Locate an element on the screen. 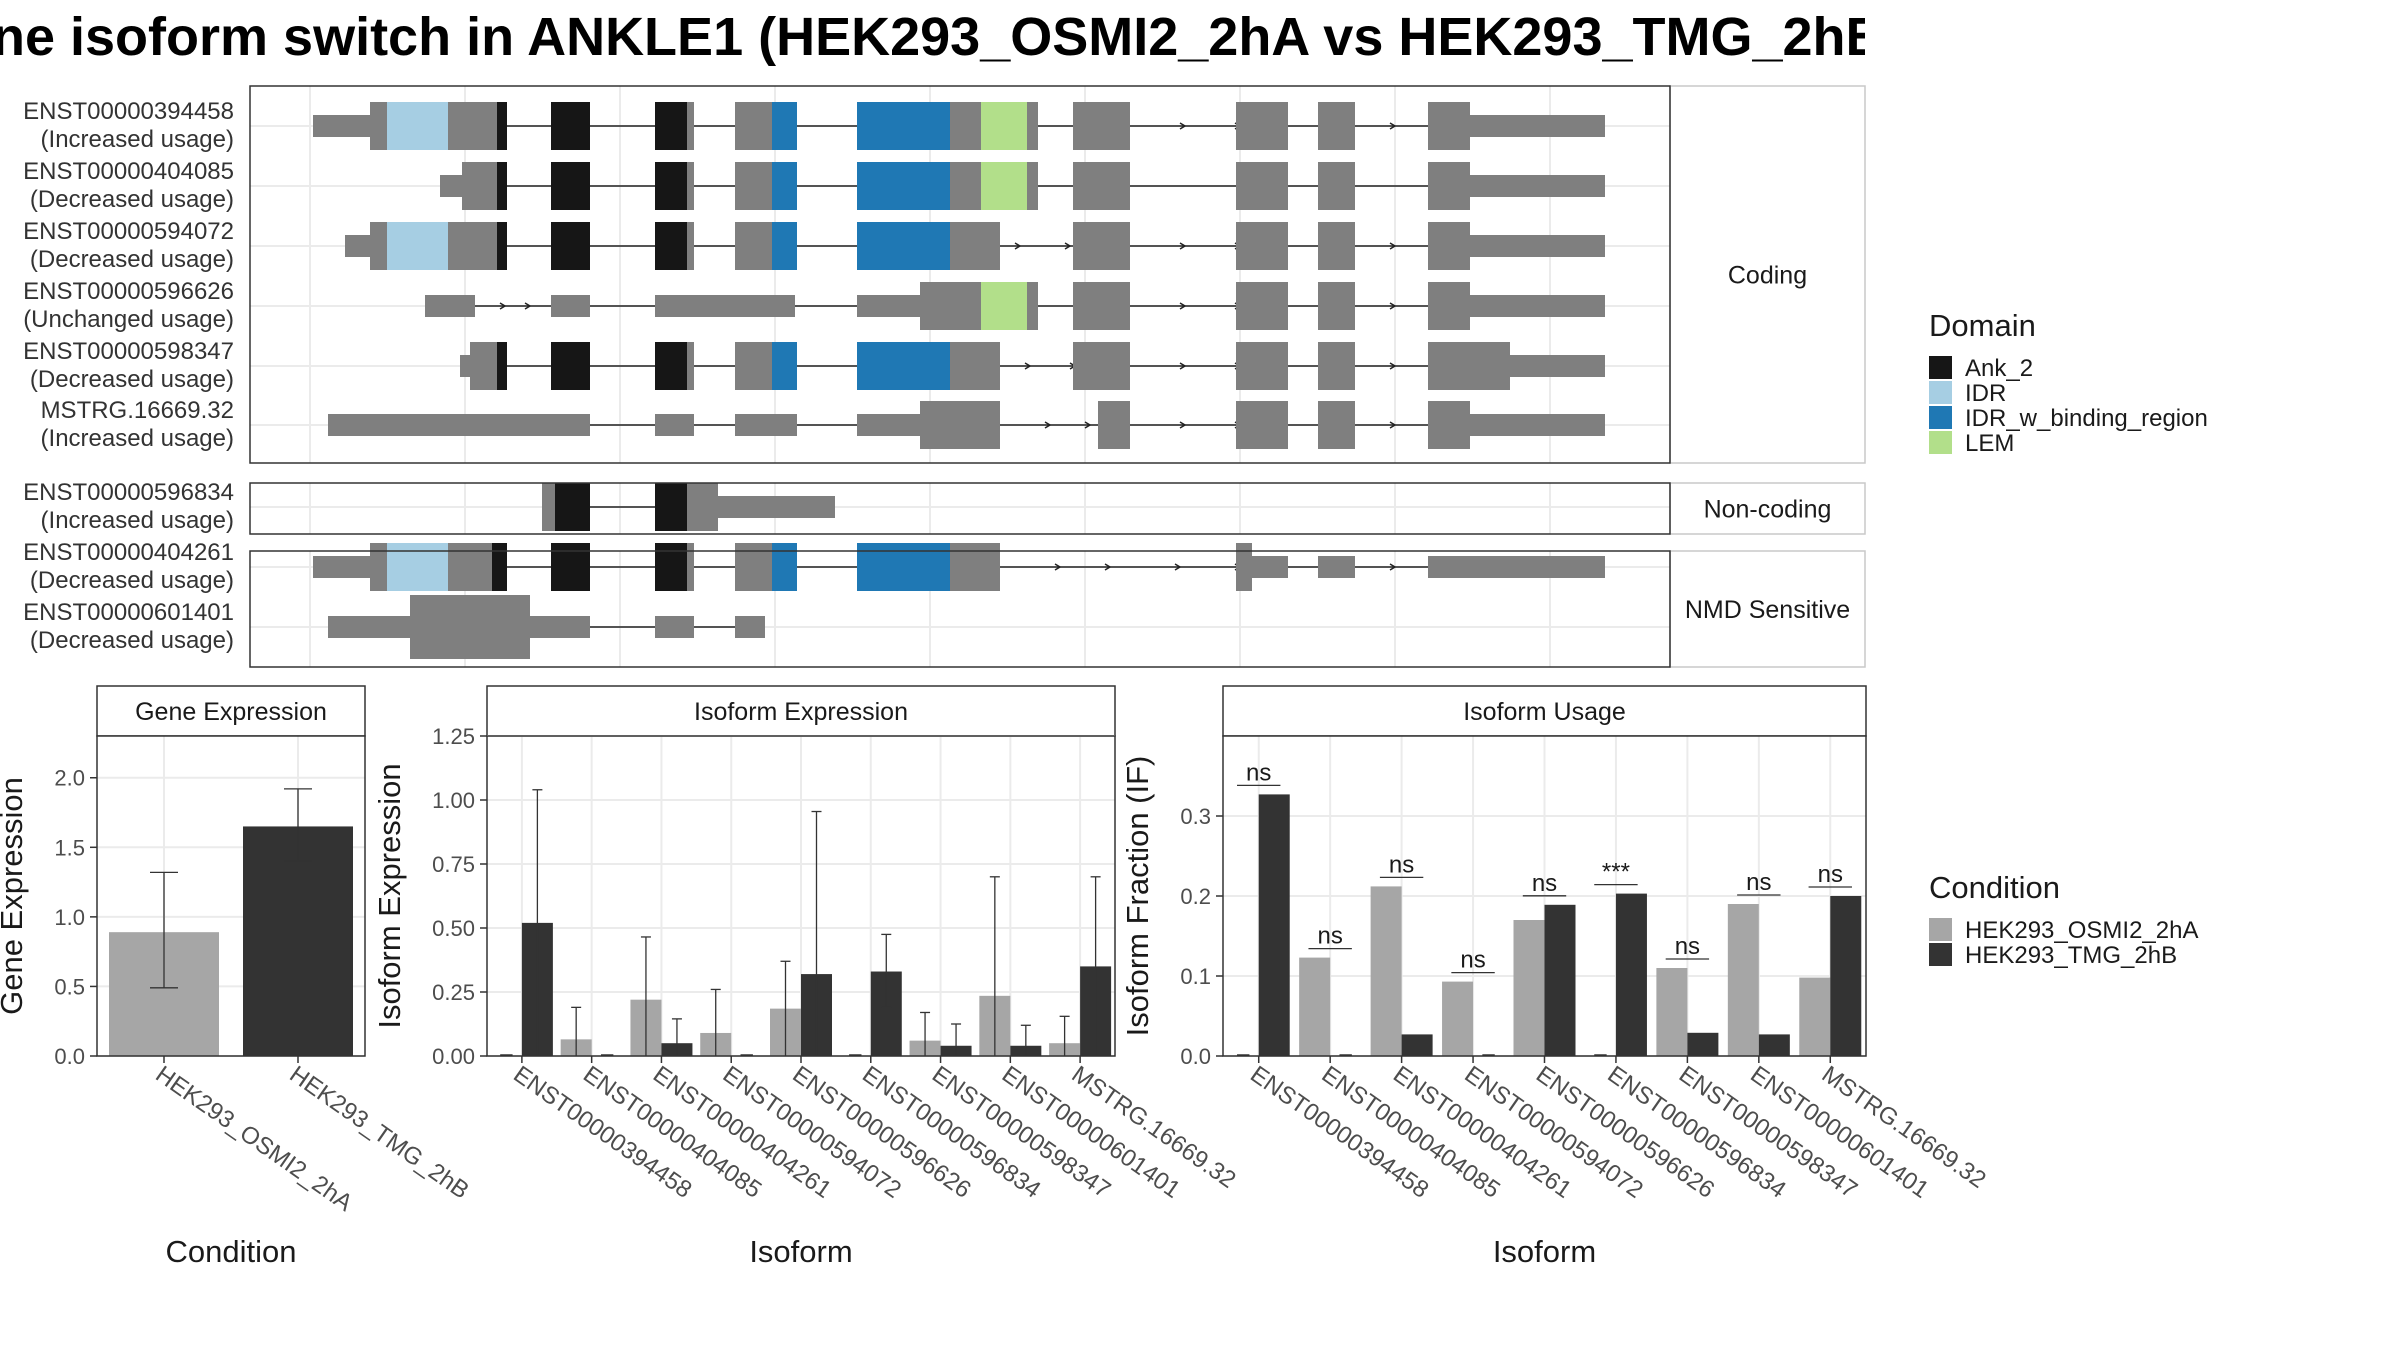  facet-strip-label: Non-coding is located at coordinates (1768, 510).